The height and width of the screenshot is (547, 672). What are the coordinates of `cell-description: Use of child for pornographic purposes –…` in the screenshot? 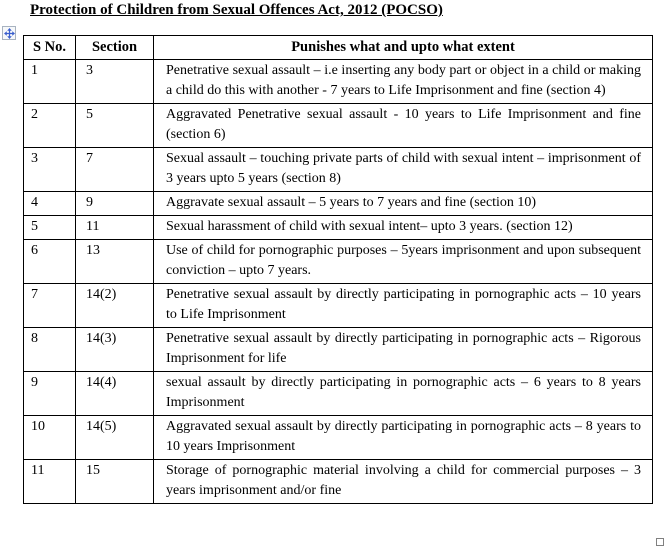 It's located at (403, 261).